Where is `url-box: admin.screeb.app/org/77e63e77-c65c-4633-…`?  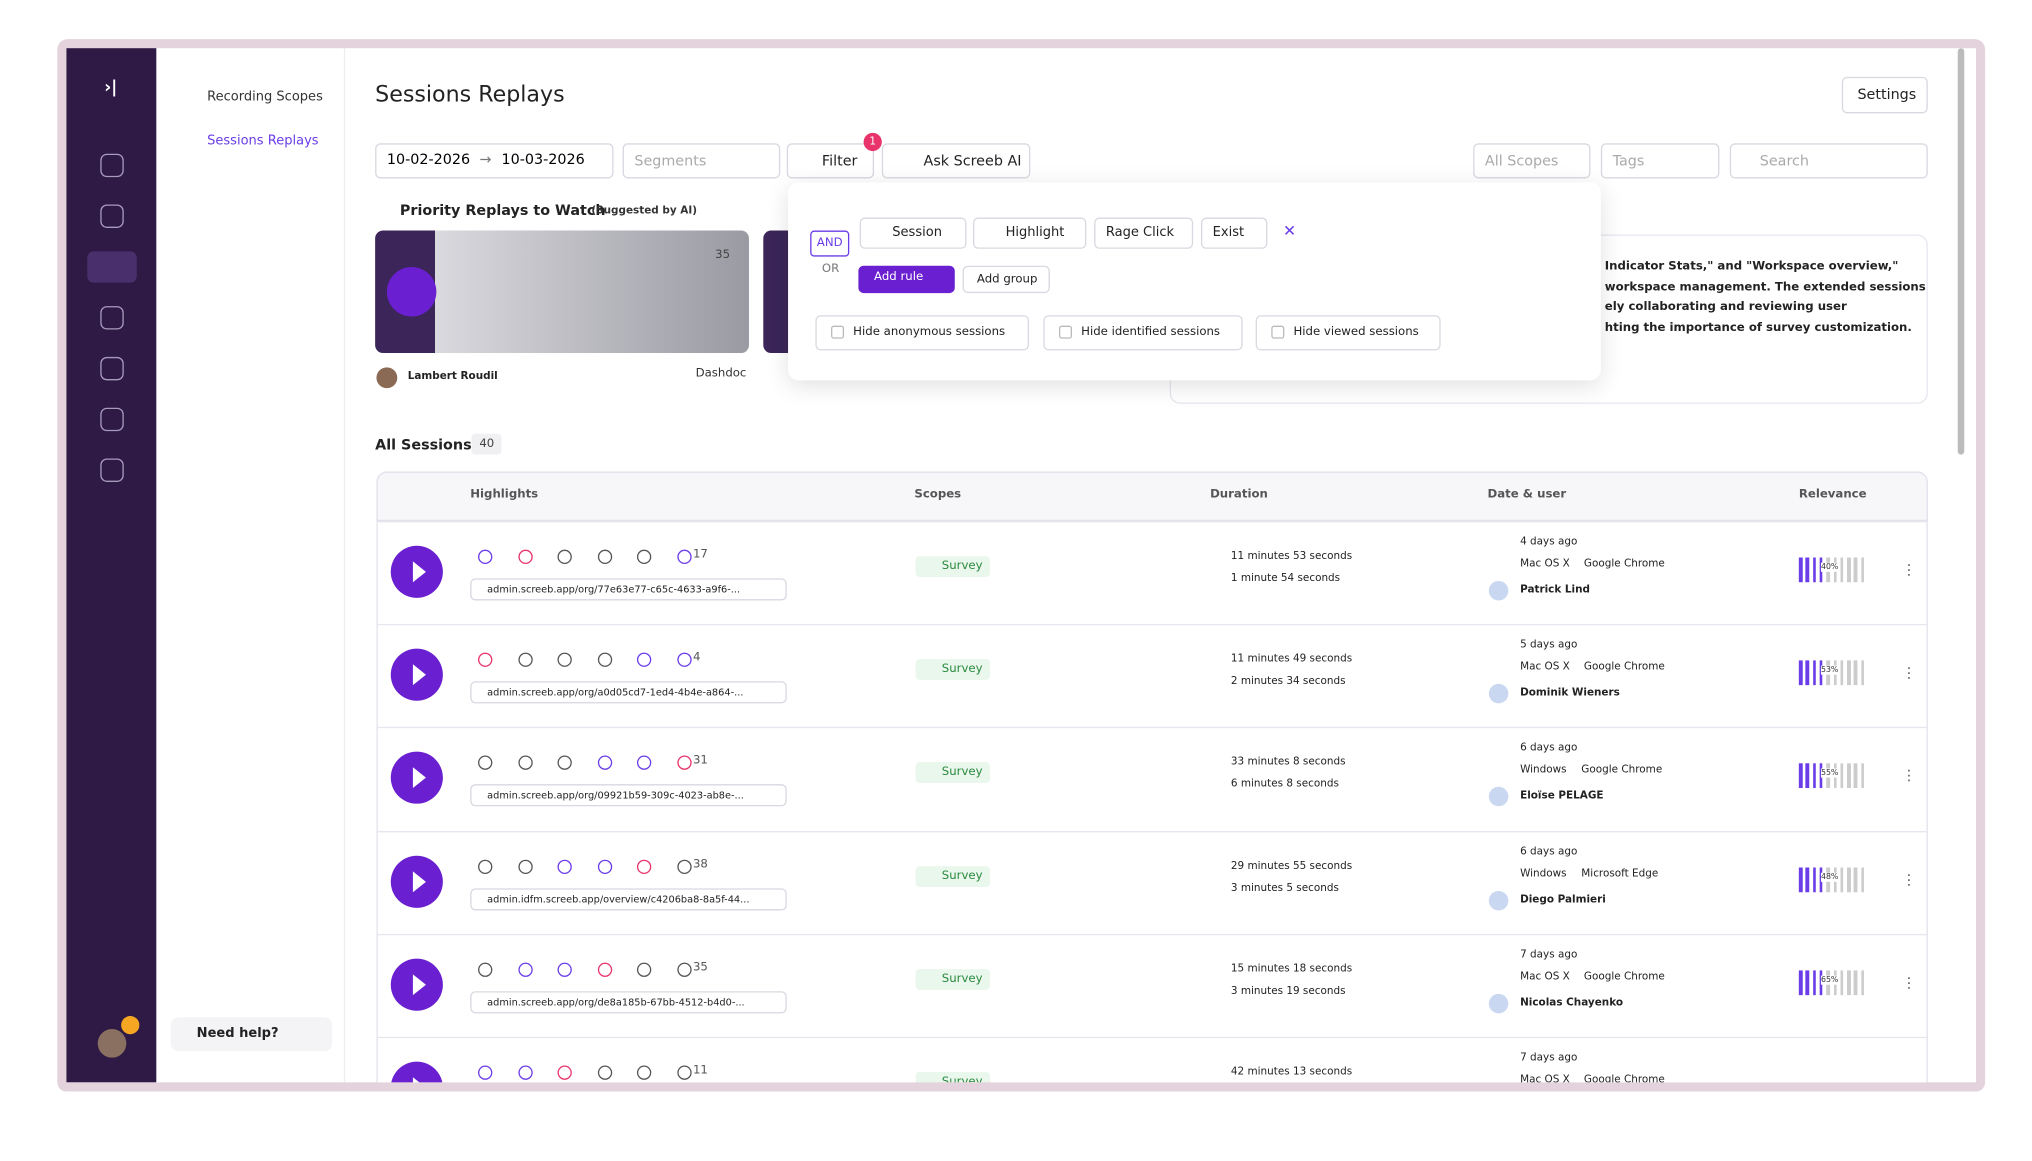 url-box: admin.screeb.app/org/77e63e77-c65c-4633-… is located at coordinates (628, 589).